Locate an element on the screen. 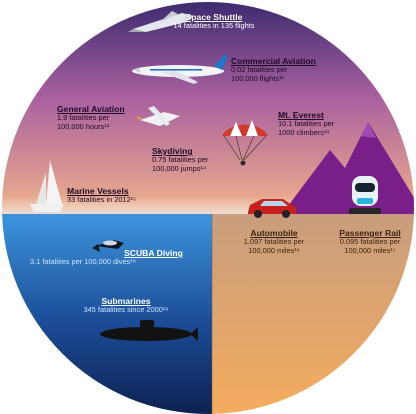  commercial-aviation-detail-2: 100,000 flights¹¹ is located at coordinates (257, 78).